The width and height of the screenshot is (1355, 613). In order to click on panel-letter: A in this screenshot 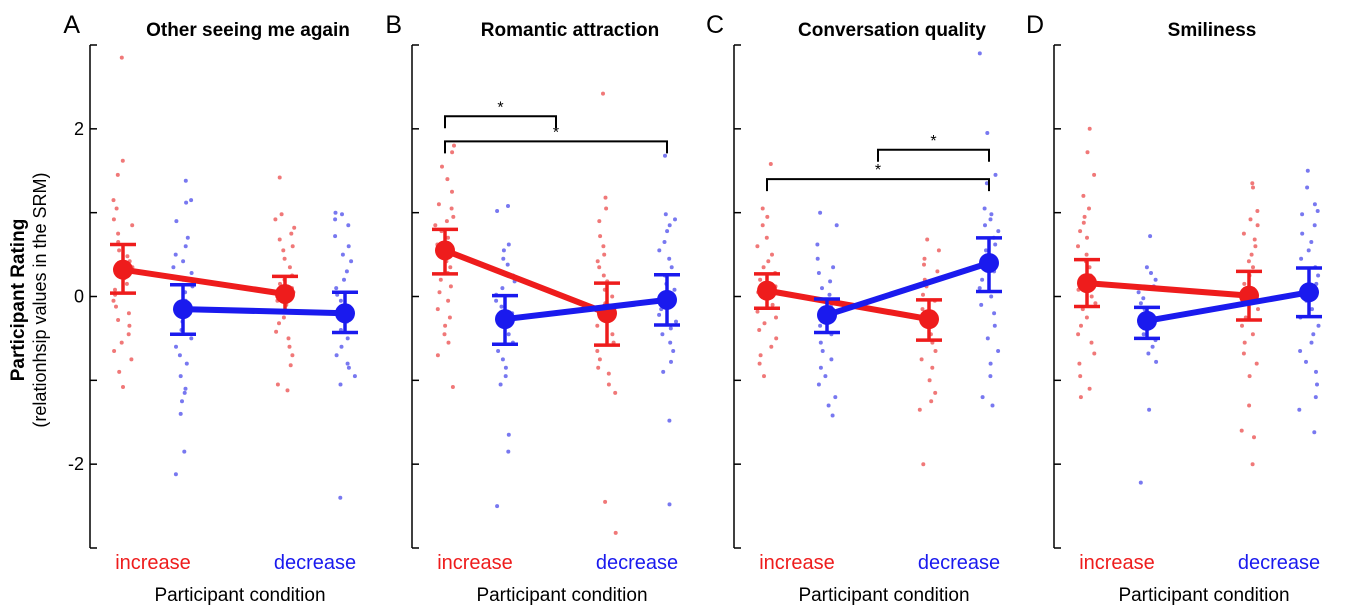, I will do `click(71, 25)`.